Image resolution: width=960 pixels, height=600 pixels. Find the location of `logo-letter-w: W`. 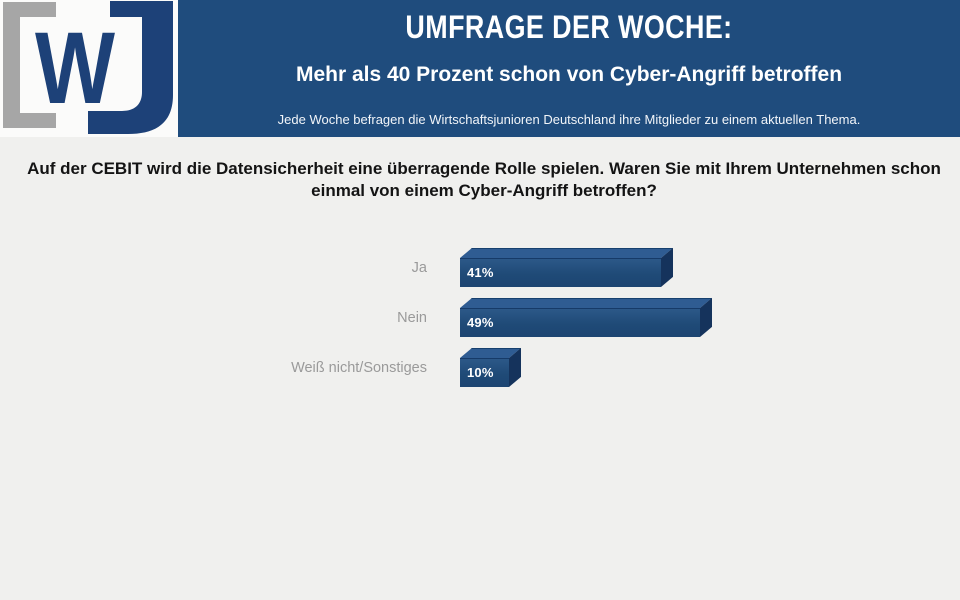

logo-letter-w: W is located at coordinates (75, 68).